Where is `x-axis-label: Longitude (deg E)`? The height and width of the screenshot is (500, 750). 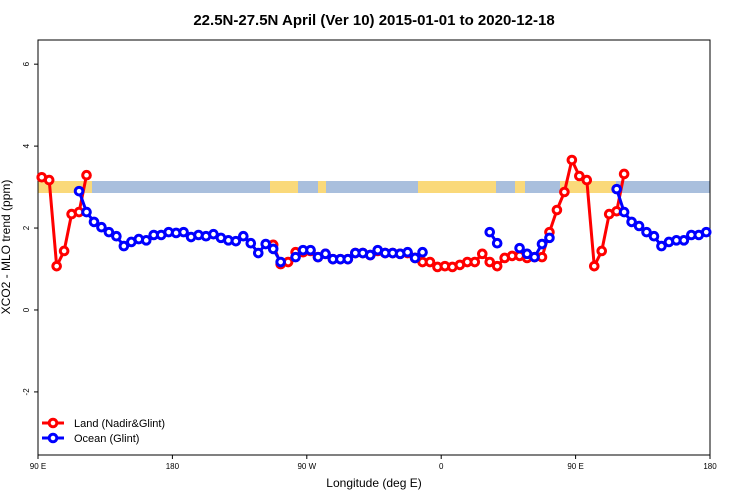 x-axis-label: Longitude (deg E) is located at coordinates (373, 483).